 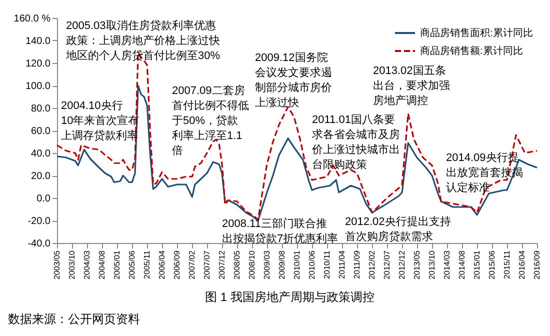 I want to click on x-tick-label: 2007/02, so click(x=192, y=265).